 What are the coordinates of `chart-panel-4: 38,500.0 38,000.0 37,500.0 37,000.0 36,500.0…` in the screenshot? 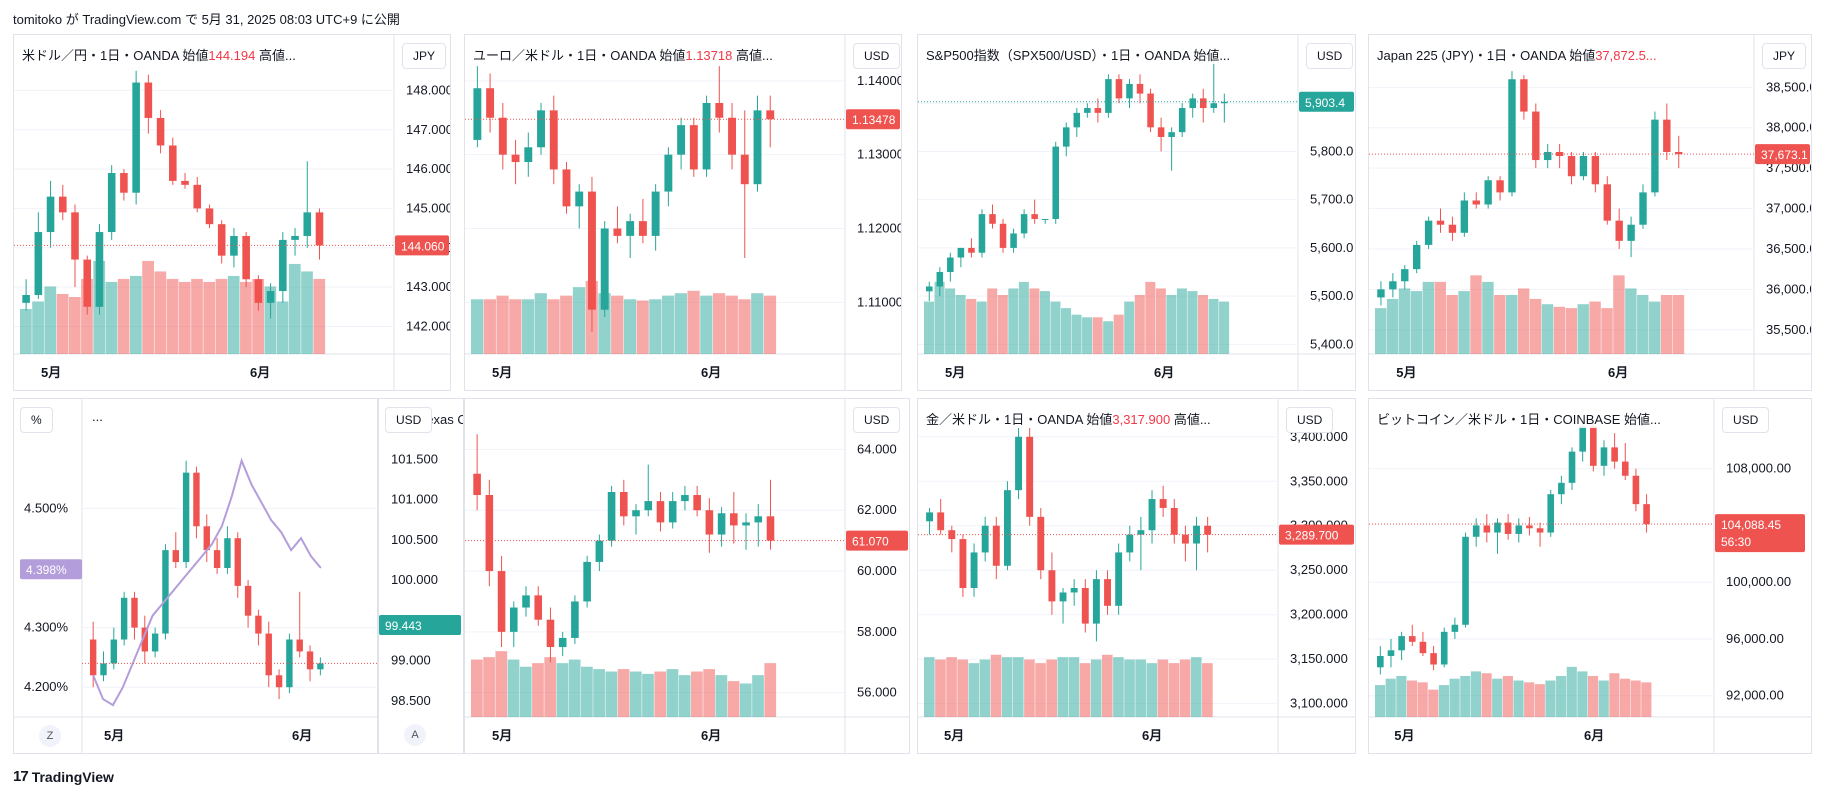 It's located at (1590, 212).